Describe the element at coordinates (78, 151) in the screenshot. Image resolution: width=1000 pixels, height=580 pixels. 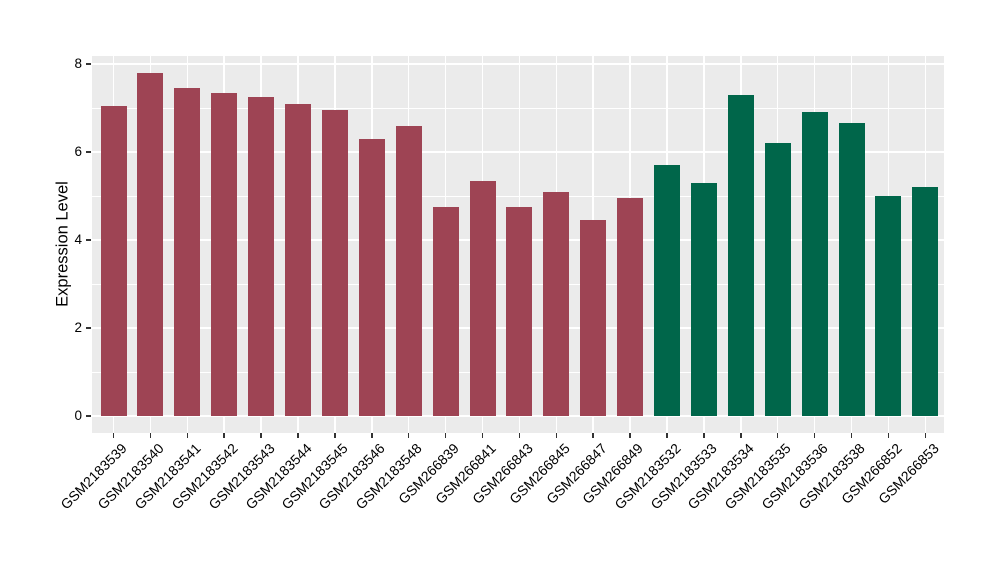
I see `y-tick-label: 6` at that location.